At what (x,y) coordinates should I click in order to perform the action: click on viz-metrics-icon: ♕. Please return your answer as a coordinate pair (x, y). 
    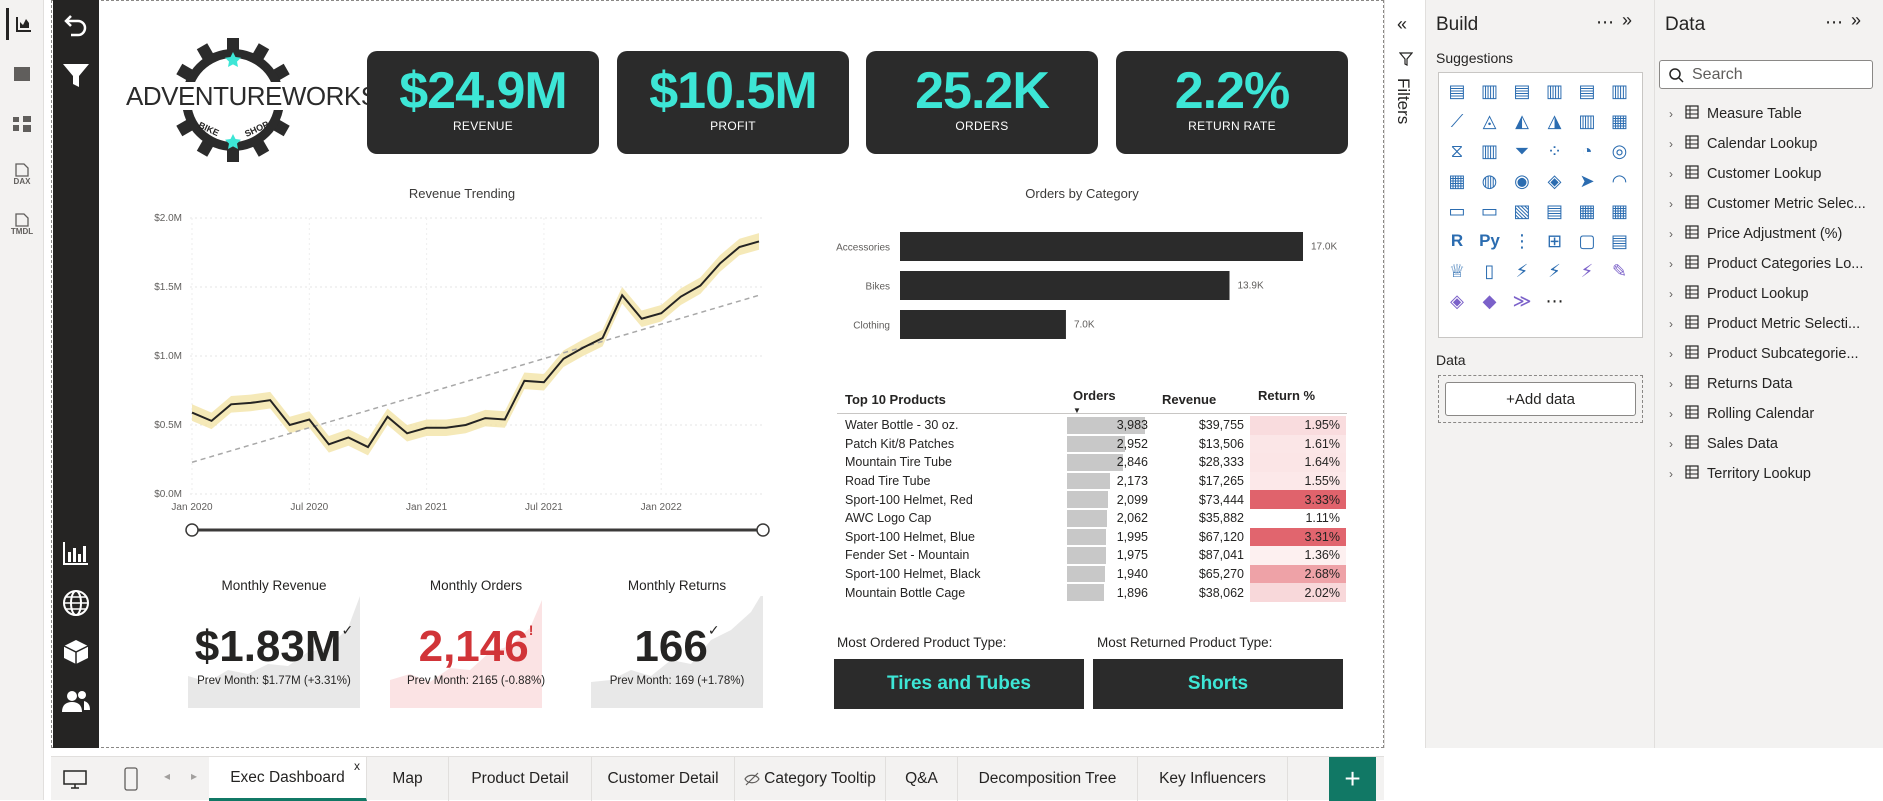
    Looking at the image, I should click on (1457, 271).